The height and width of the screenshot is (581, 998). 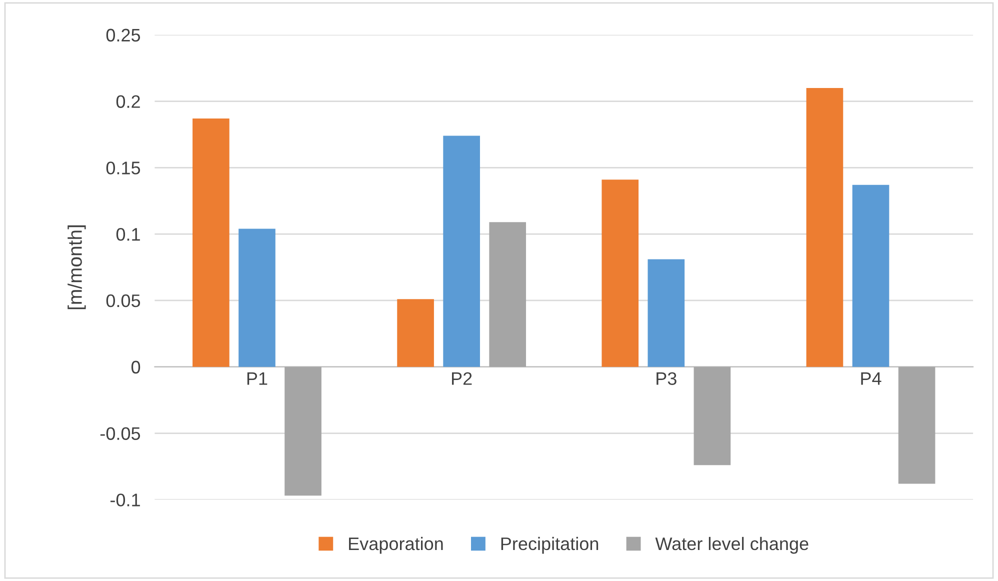 I want to click on x-tick-label: P4, so click(x=871, y=378).